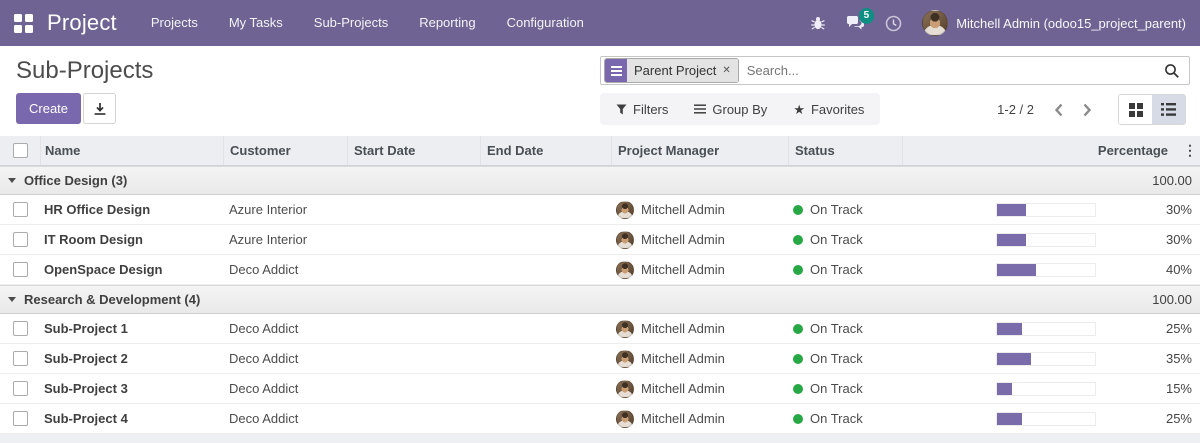  I want to click on select-all-cell, so click(20, 150).